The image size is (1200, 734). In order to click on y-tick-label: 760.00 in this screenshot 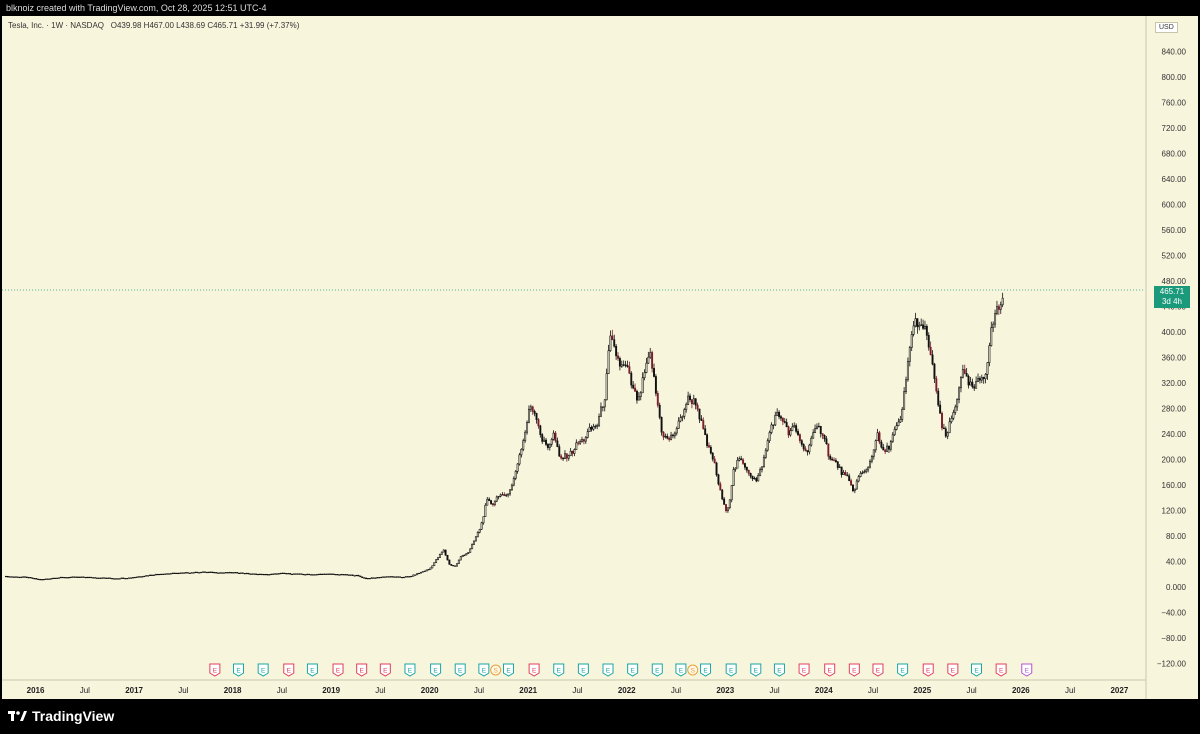, I will do `click(1174, 102)`.